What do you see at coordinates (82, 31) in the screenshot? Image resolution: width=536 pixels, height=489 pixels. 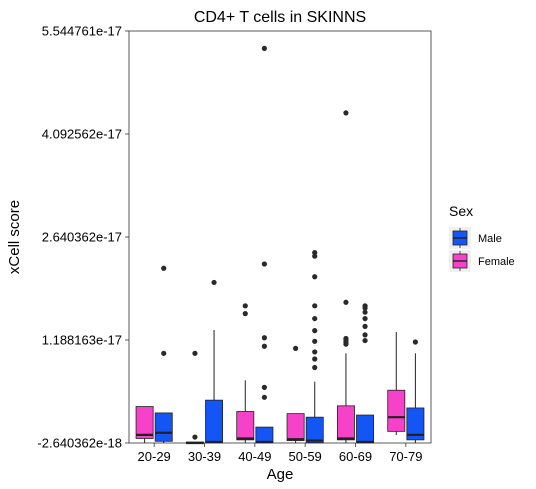 I see `y-tick-label: 5.544761e-17` at bounding box center [82, 31].